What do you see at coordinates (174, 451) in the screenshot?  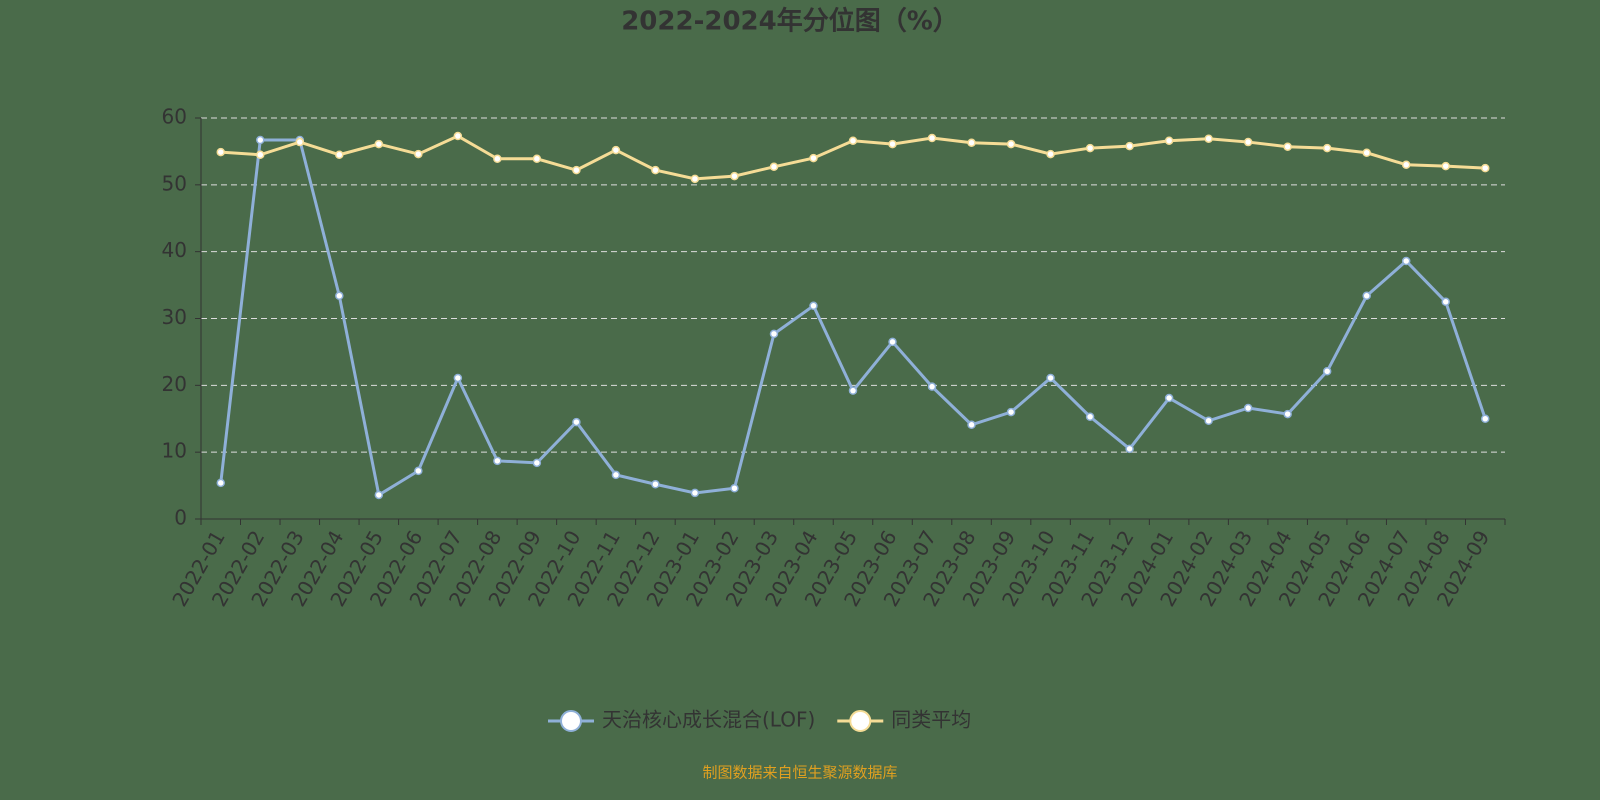 I see `y-tick-label: 10` at bounding box center [174, 451].